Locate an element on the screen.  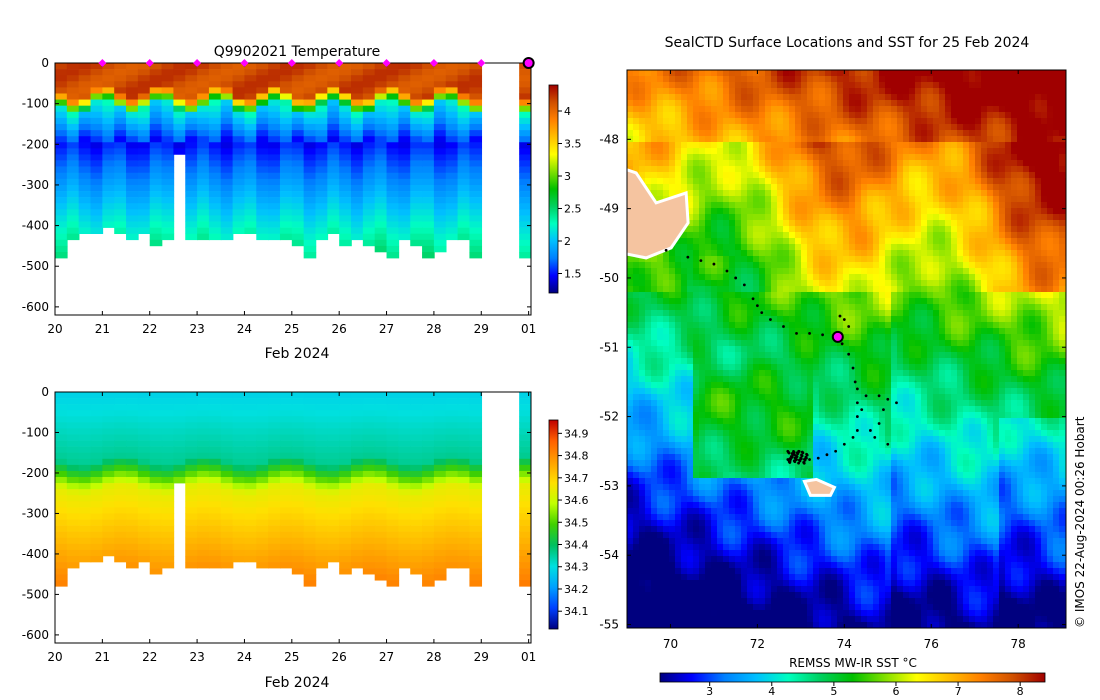
salinity-heatmap is located at coordinates (293, 489).